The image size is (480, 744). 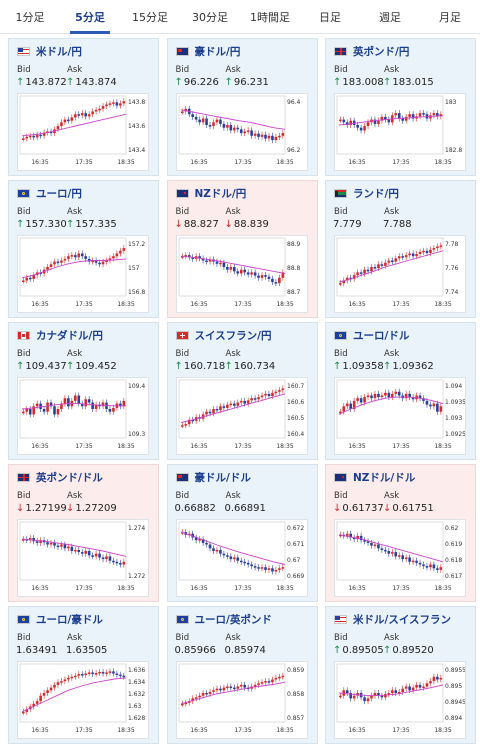 What do you see at coordinates (83, 558) in the screenshot?
I see `candlestick-chart: 1.274 1.272 16:35 17:35 18:35` at bounding box center [83, 558].